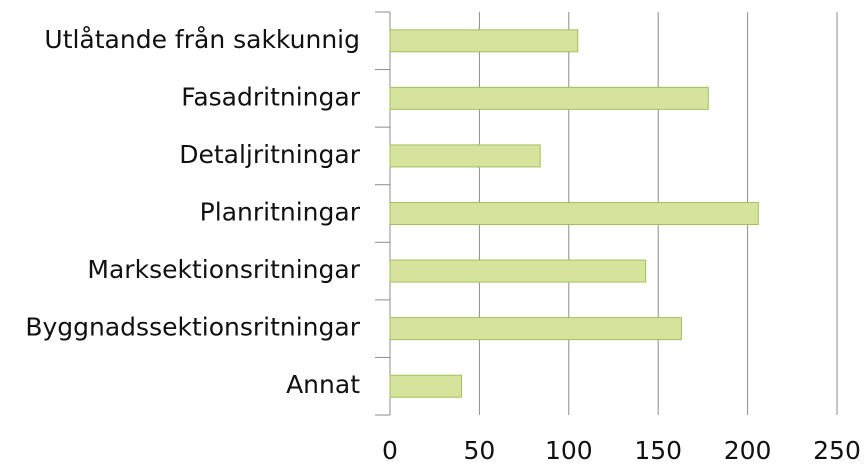 The width and height of the screenshot is (866, 470). What do you see at coordinates (748, 450) in the screenshot?
I see `x-tick-label: 200` at bounding box center [748, 450].